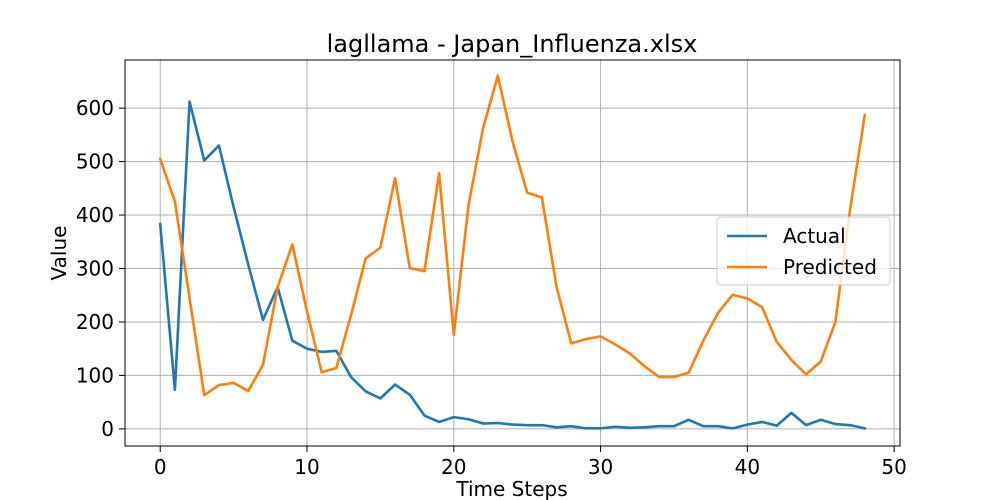  Describe the element at coordinates (830, 267) in the screenshot. I see `legend-label-predicted: Predicted` at that location.